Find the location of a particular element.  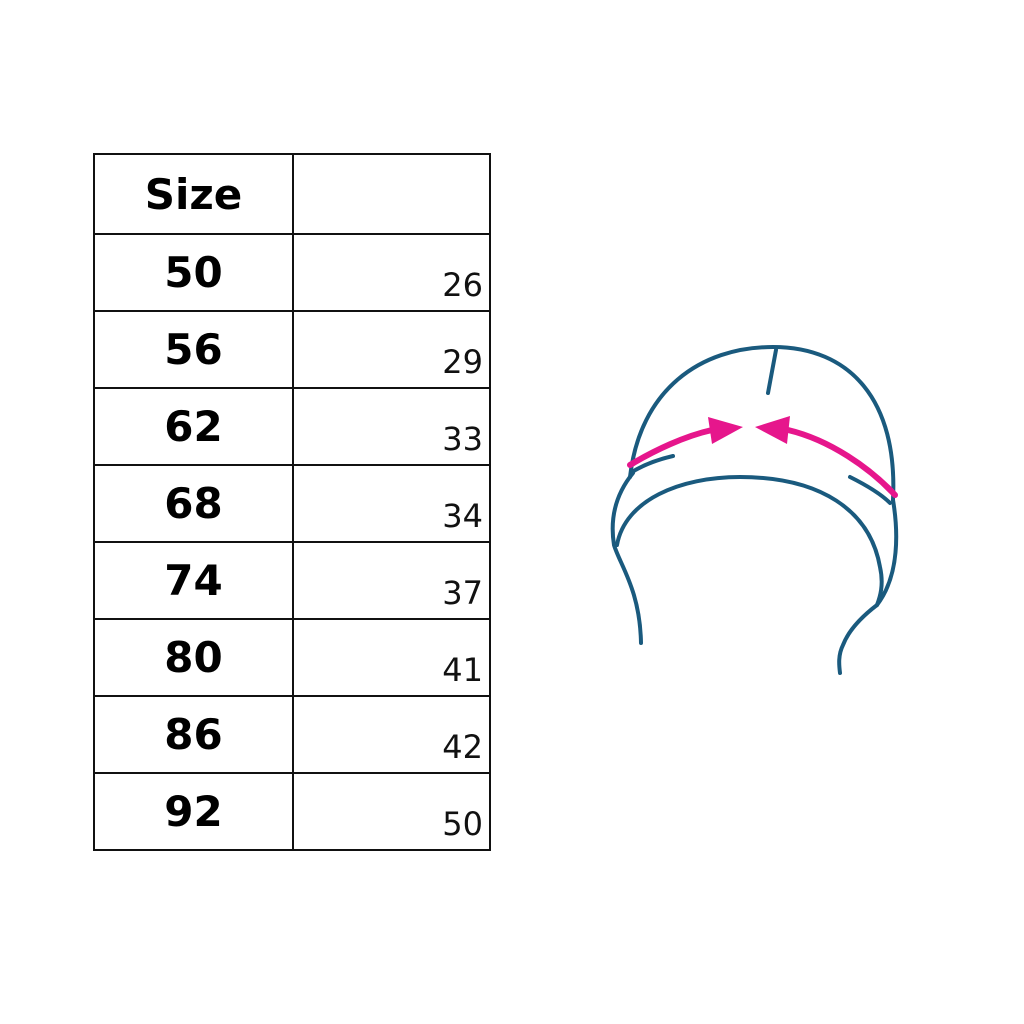

table-row: 86 42 is located at coordinates (292, 734).